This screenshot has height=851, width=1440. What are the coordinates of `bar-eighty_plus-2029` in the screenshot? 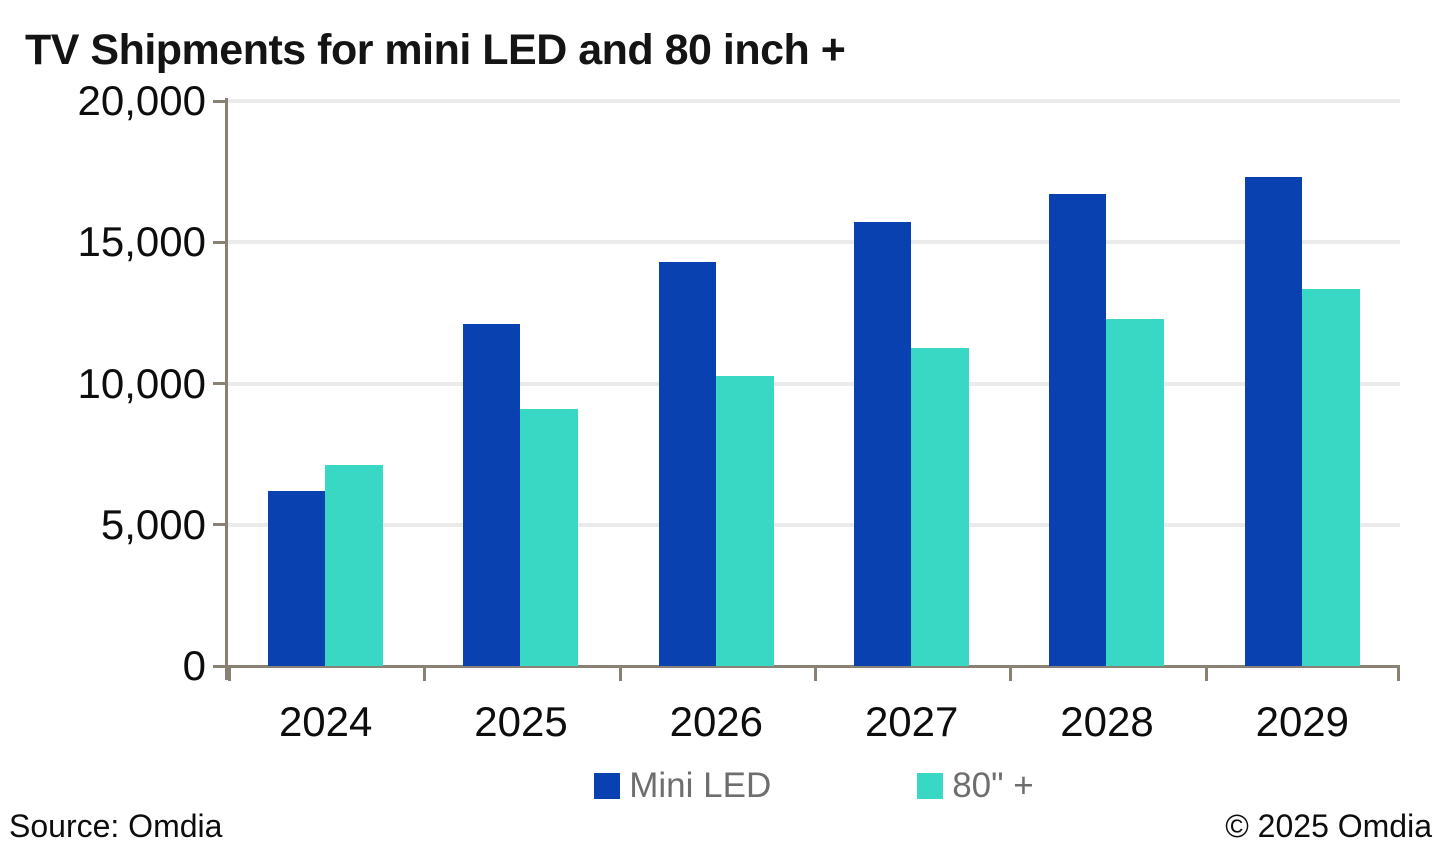 It's located at (1330, 477).